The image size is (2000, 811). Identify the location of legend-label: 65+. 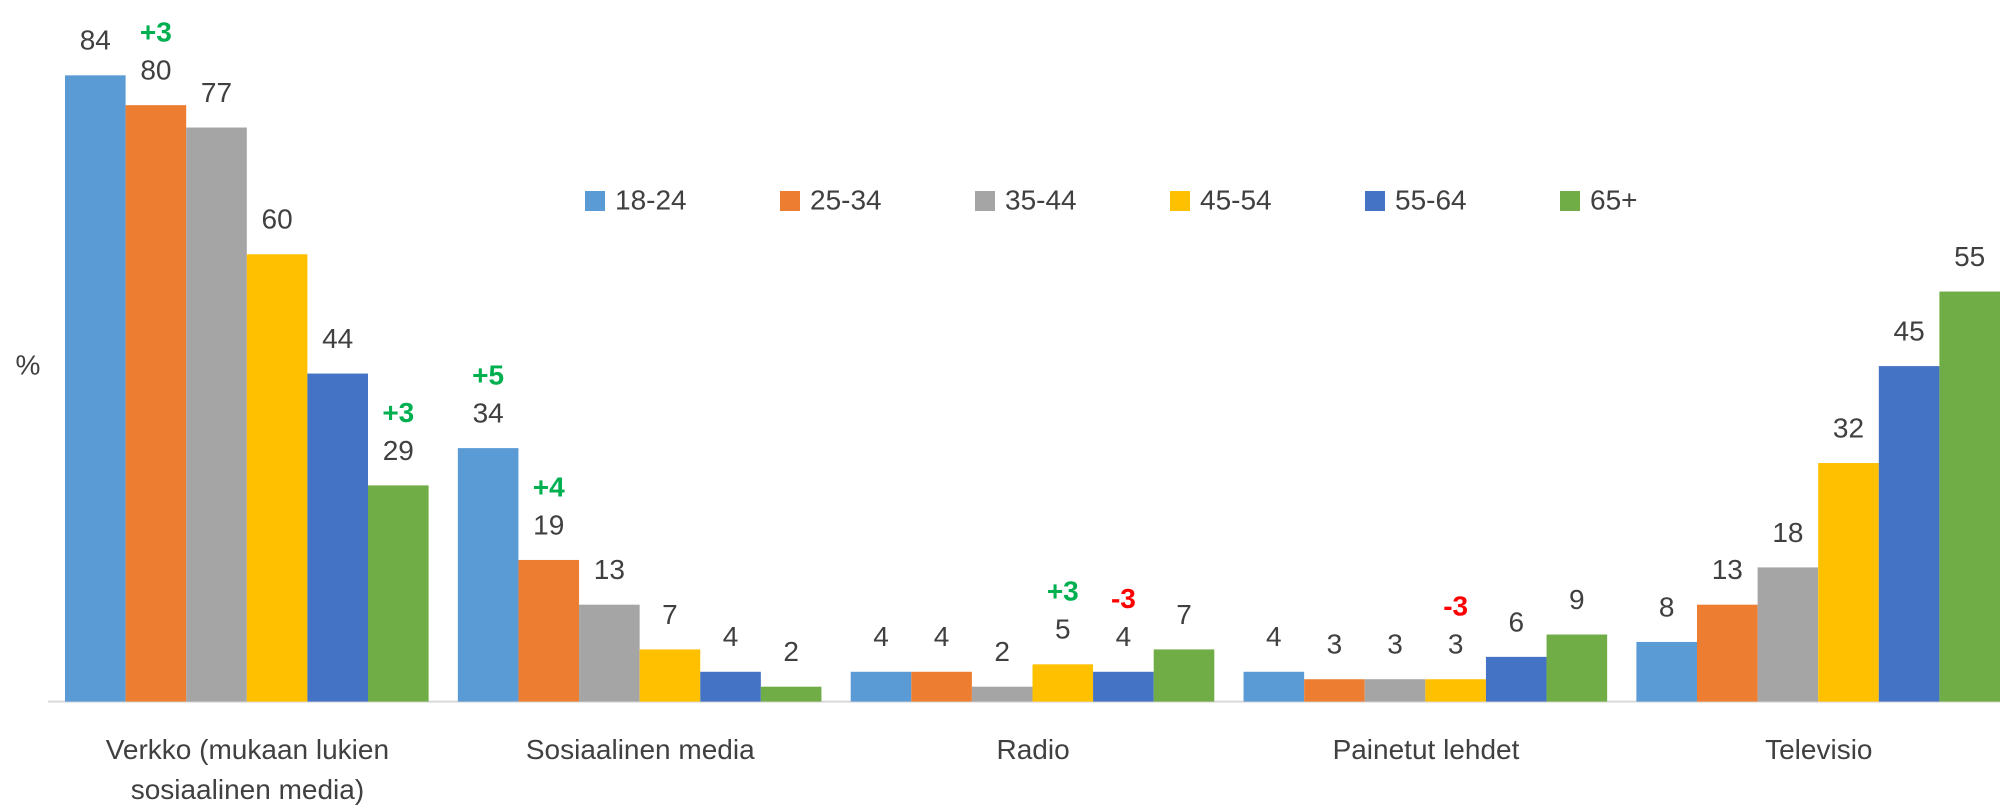
(1614, 199).